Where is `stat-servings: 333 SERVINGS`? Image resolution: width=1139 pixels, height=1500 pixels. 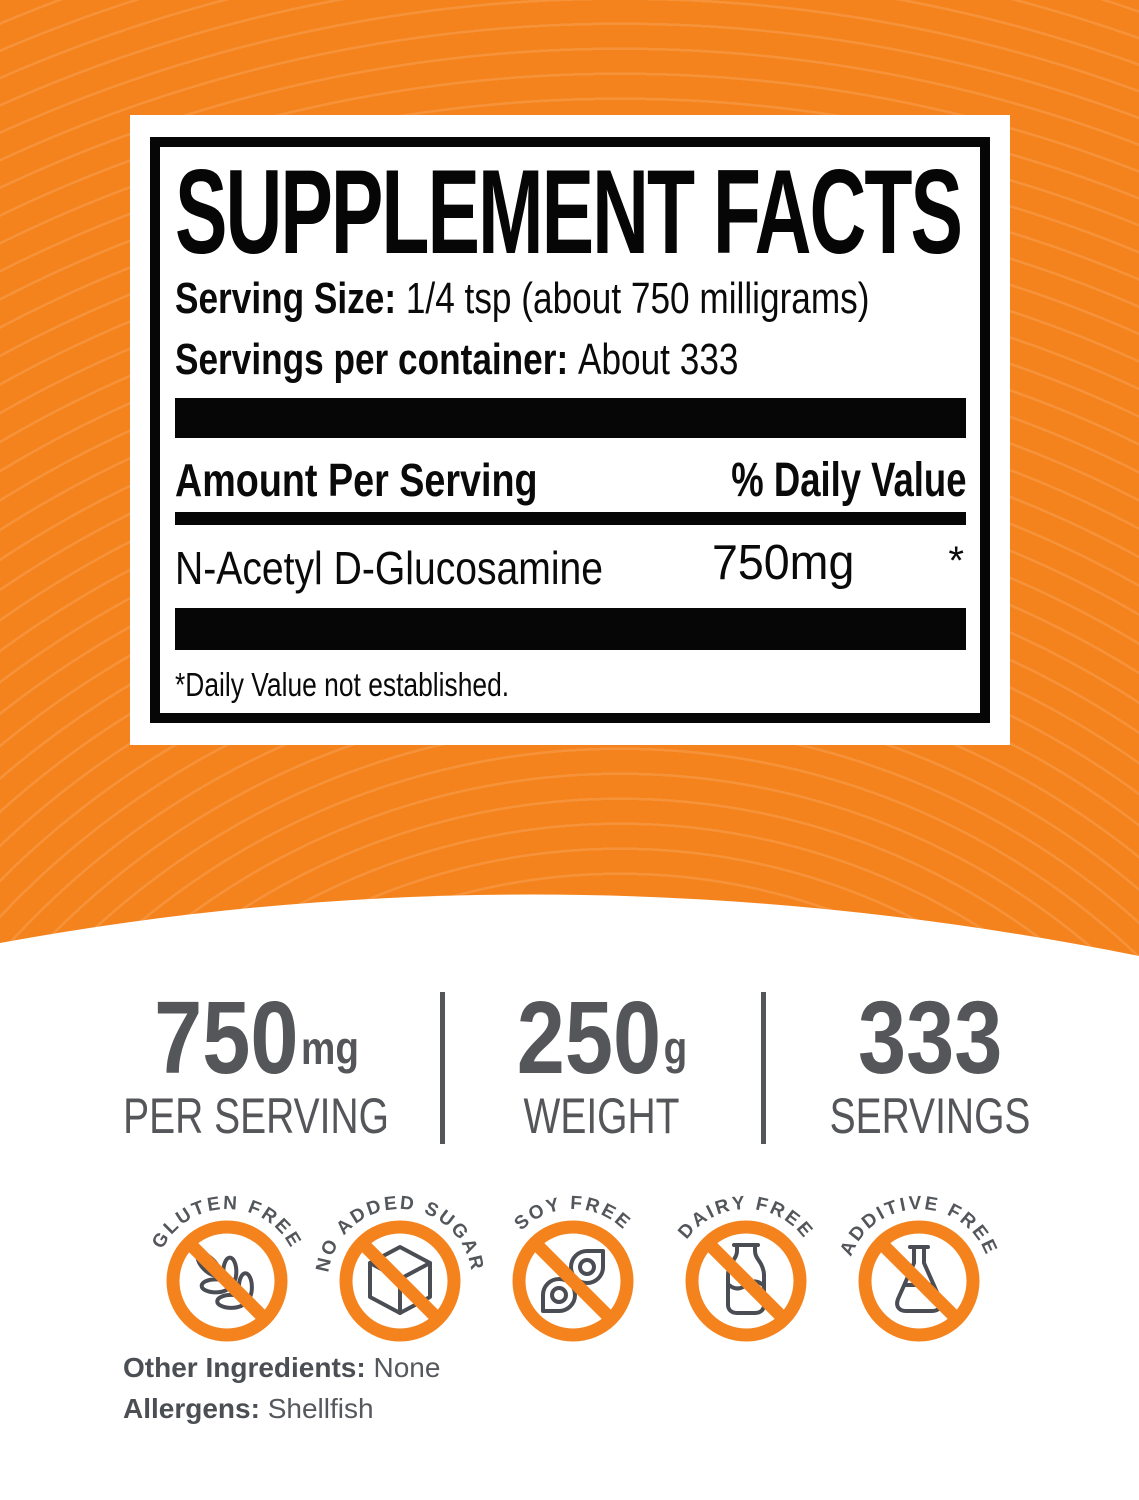
stat-servings: 333 SERVINGS is located at coordinates (930, 1063).